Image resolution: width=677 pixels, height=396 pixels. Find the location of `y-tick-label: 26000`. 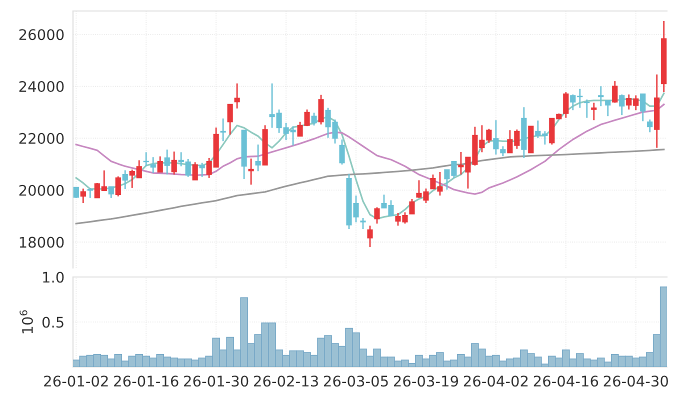

y-tick-label: 26000 is located at coordinates (41, 34).